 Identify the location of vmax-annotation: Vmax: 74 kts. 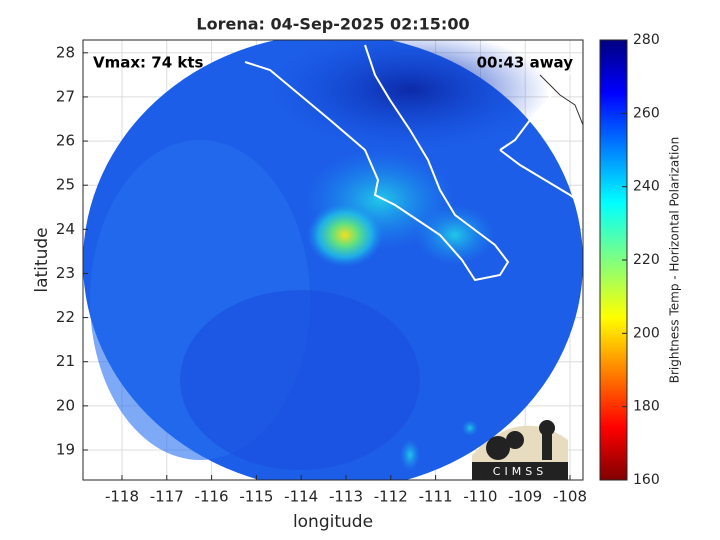
(148, 63).